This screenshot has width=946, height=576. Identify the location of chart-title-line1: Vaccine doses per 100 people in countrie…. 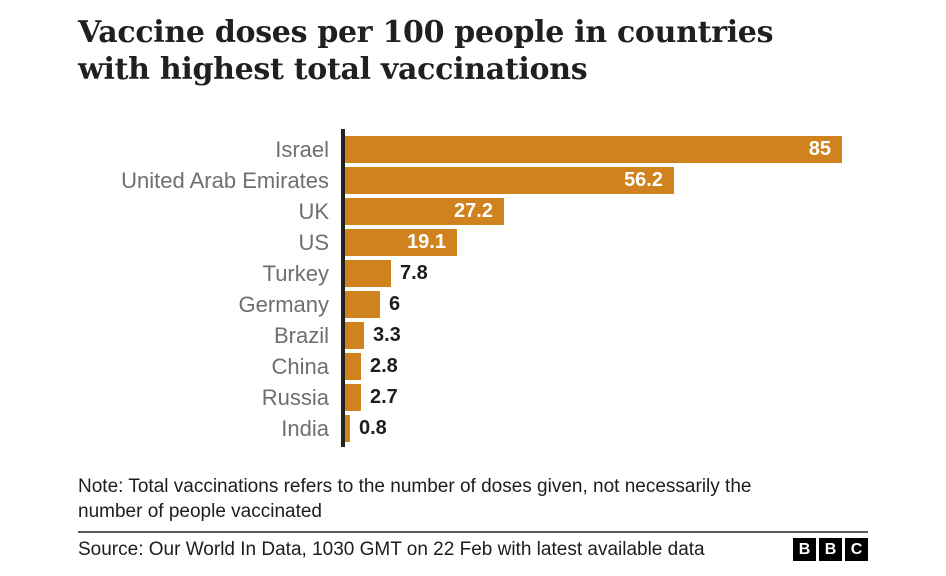
(426, 32).